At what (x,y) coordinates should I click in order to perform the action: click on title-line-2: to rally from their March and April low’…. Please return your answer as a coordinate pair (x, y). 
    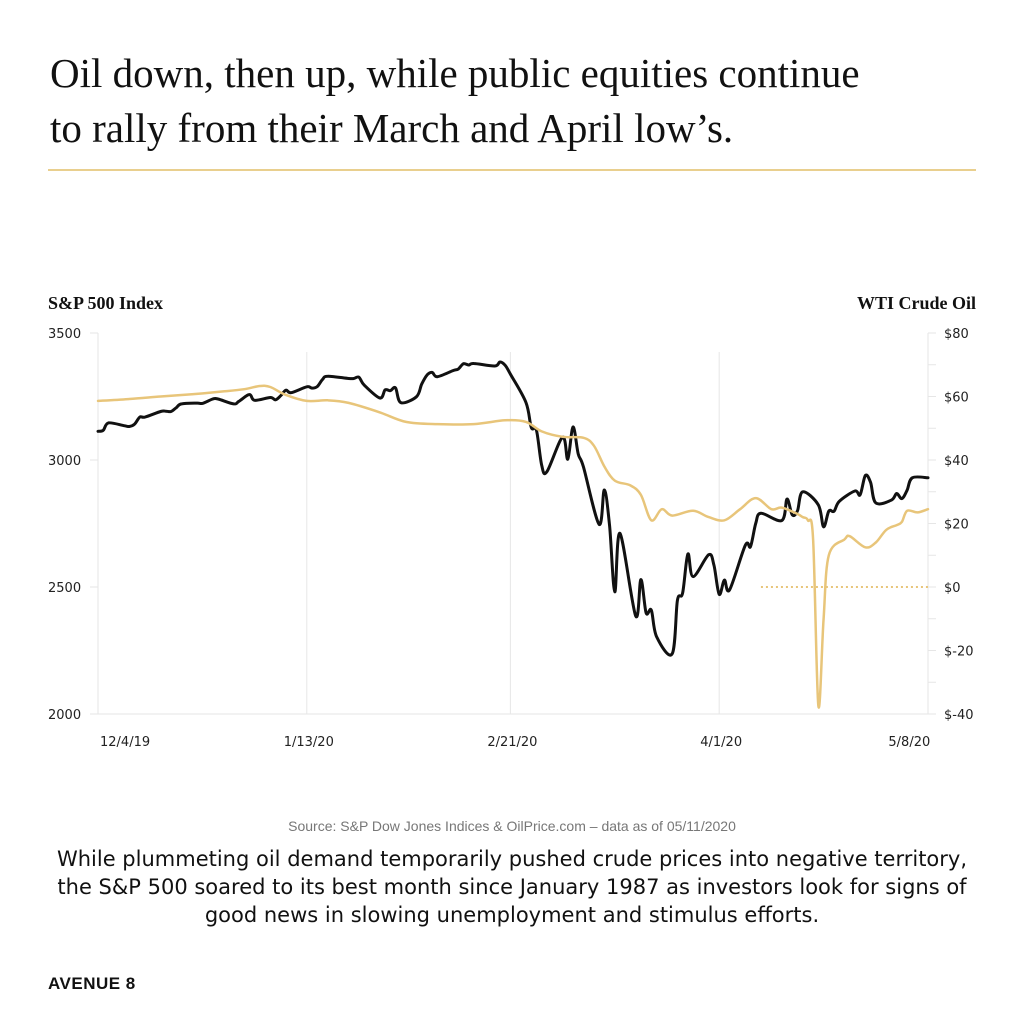
    Looking at the image, I should click on (392, 128).